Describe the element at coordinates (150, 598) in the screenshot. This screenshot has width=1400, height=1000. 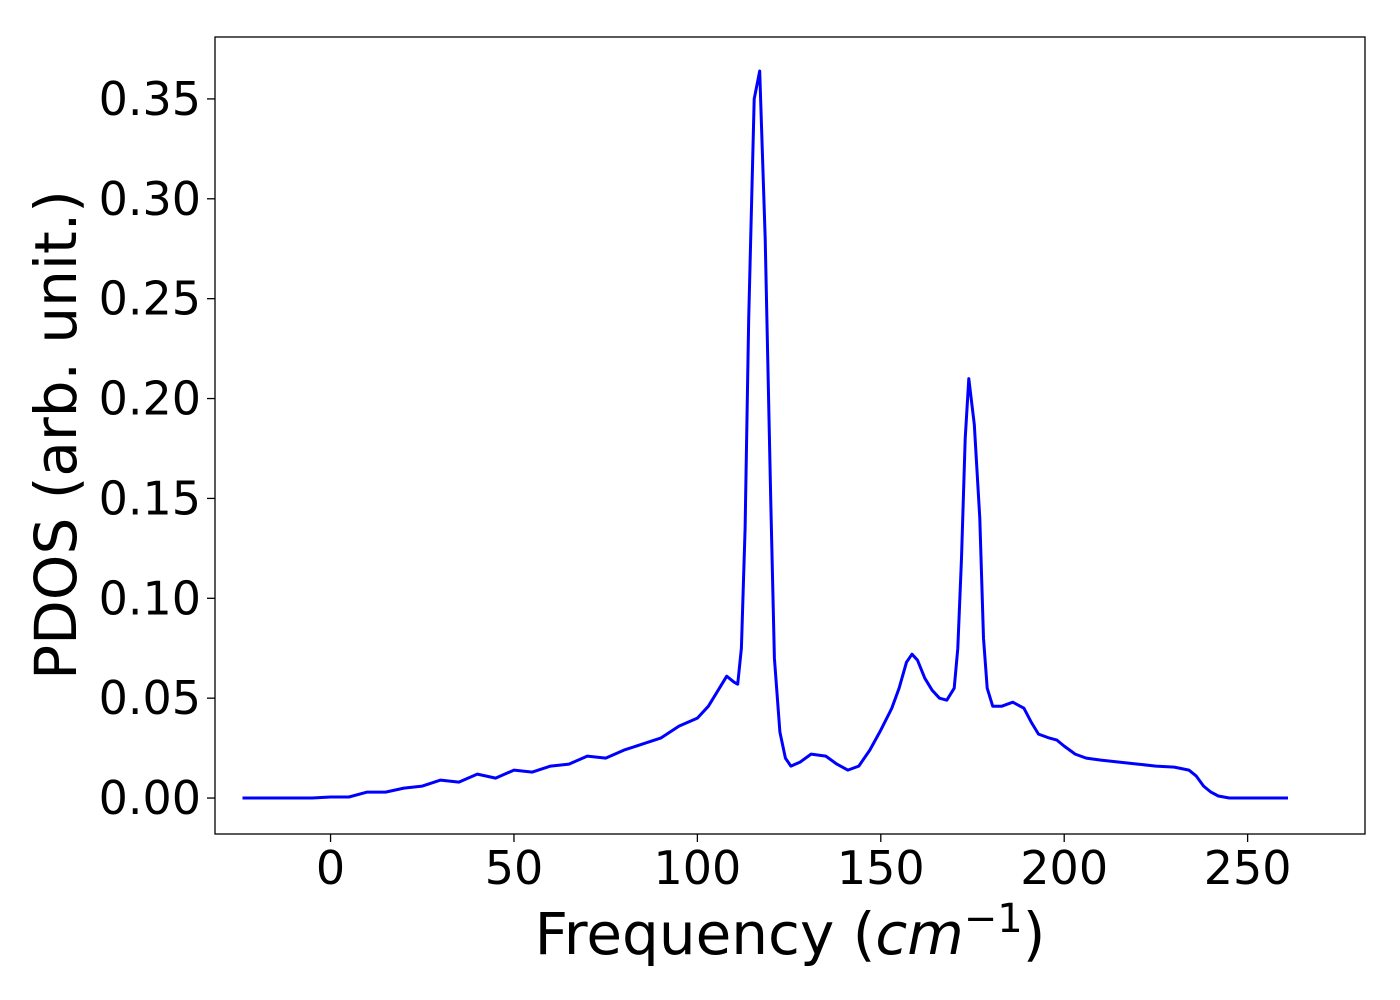
I see `y-tick-label: 0.10` at that location.